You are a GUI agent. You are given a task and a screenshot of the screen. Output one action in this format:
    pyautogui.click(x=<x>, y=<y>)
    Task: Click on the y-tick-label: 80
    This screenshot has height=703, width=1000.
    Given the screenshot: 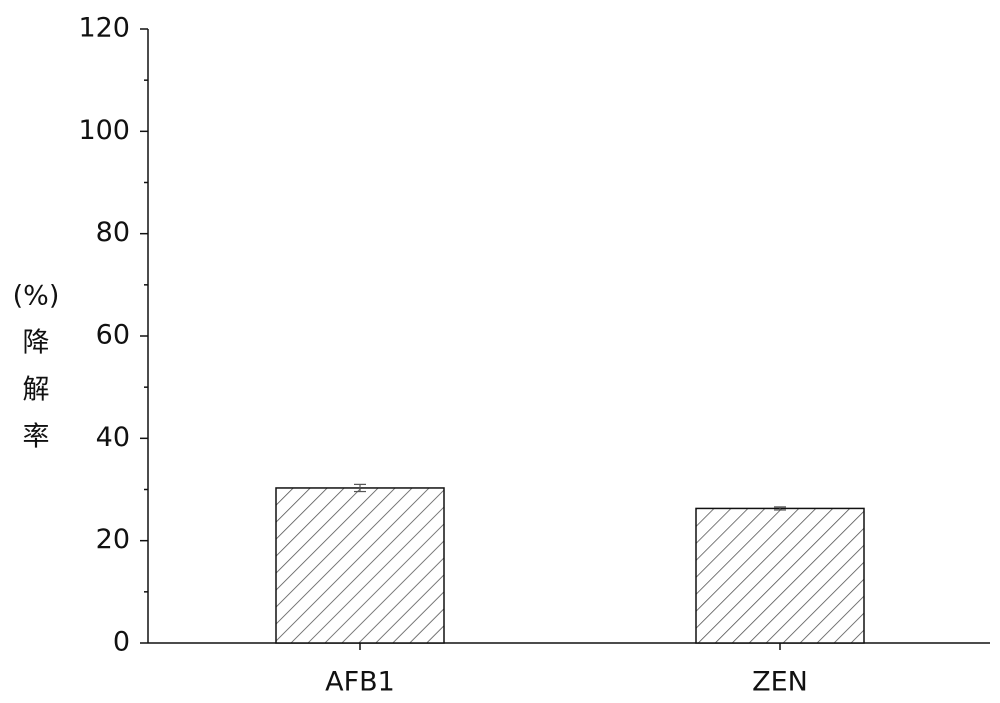 What is the action you would take?
    pyautogui.click(x=113, y=232)
    